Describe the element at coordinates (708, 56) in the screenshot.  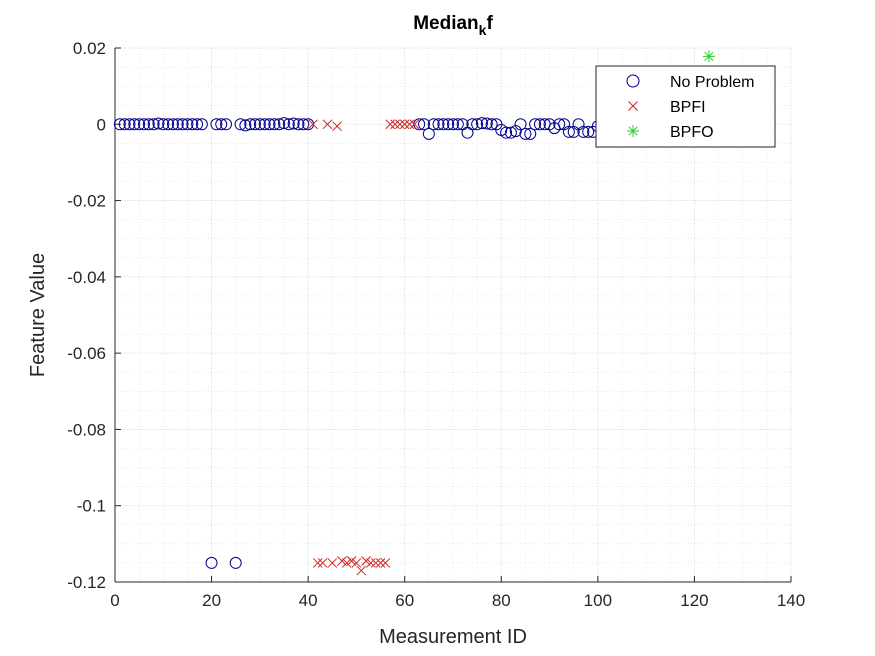
I see `data-point-bpfo` at that location.